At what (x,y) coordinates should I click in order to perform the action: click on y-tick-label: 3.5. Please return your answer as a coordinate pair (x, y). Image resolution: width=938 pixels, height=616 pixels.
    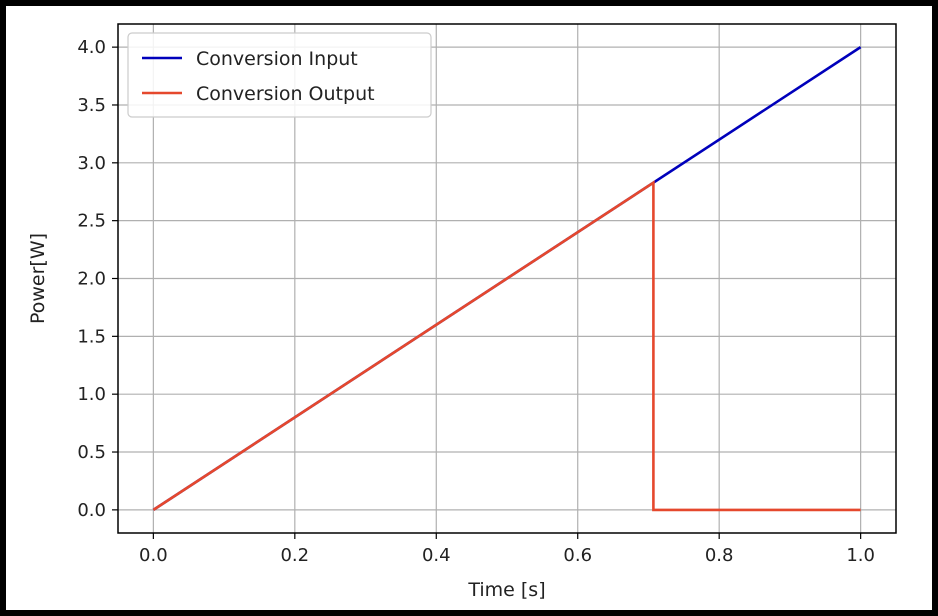
    Looking at the image, I should click on (91, 105).